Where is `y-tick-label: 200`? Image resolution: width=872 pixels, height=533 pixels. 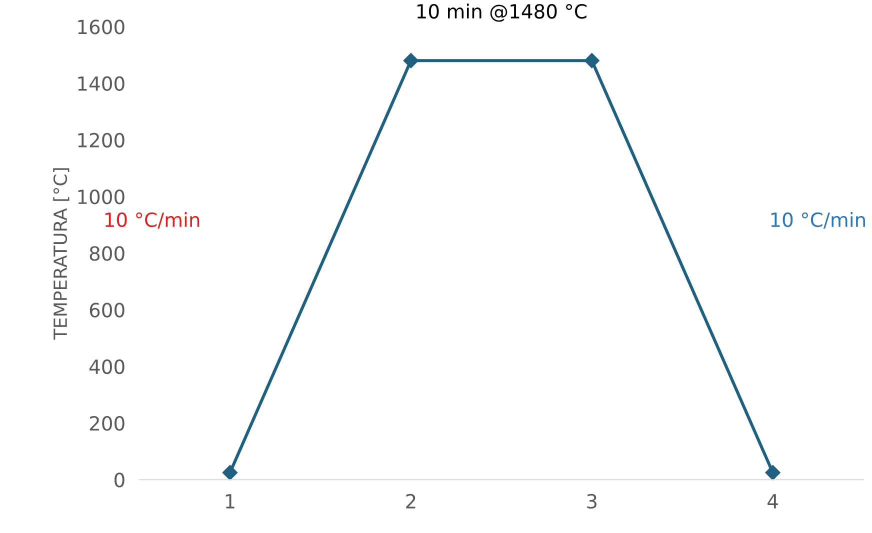
y-tick-label: 200 is located at coordinates (107, 423).